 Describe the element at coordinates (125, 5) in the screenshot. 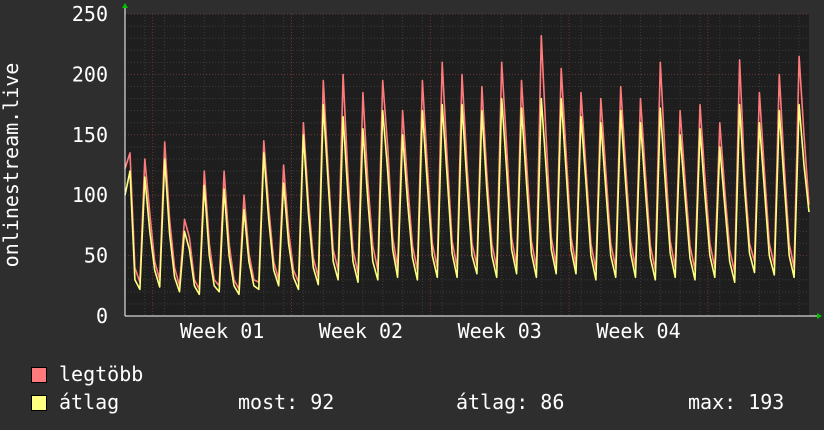

I see `y-axis-arrow` at that location.